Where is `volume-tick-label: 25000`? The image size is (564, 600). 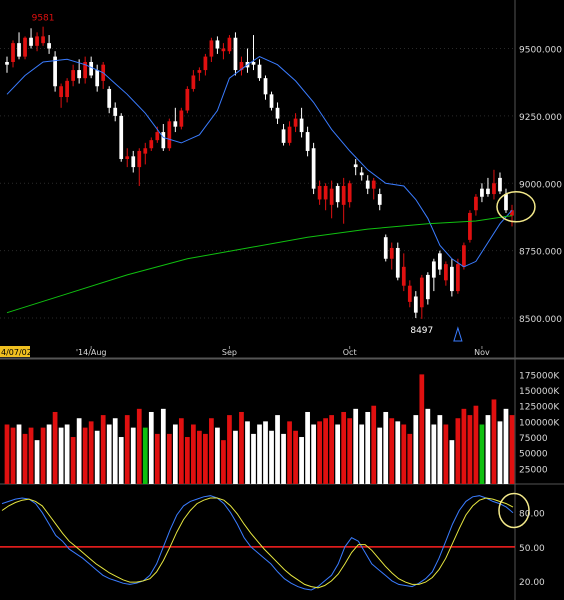 volume-tick-label: 25000 is located at coordinates (533, 470).